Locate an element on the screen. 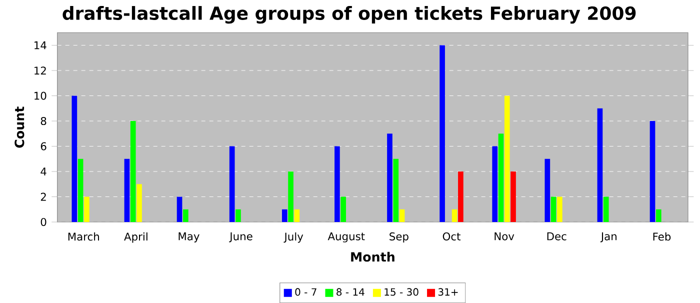 This screenshot has height=303, width=700. y-tick-label: 12 is located at coordinates (40, 70).